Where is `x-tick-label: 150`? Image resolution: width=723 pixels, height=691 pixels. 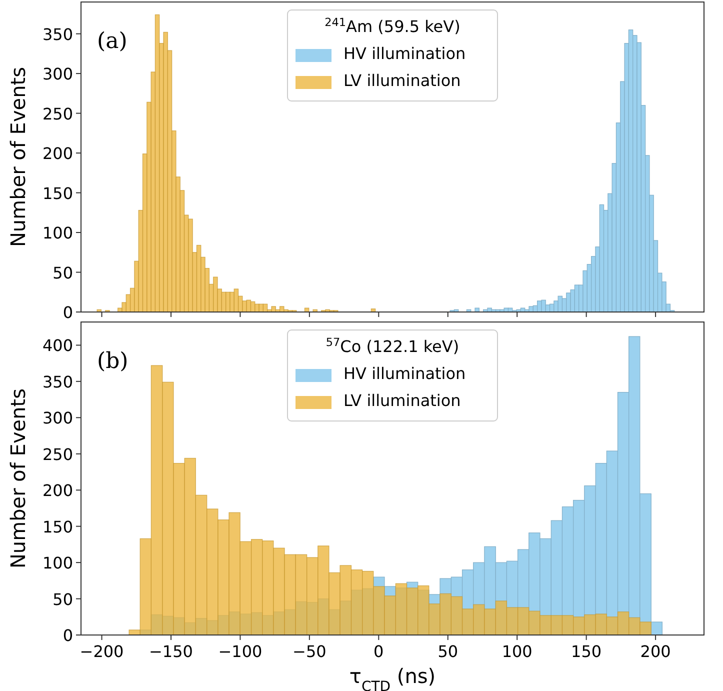
x-tick-label: 150 is located at coordinates (586, 651).